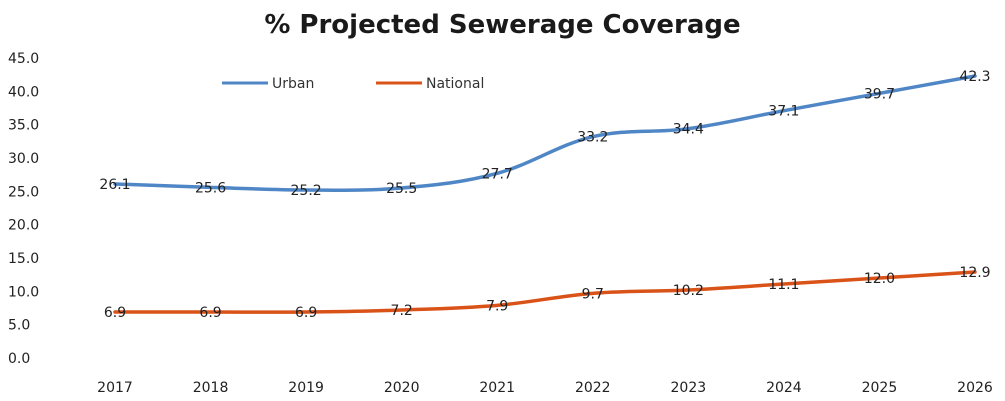 Image resolution: width=1005 pixels, height=401 pixels. I want to click on legend: Urban National, so click(353, 84).